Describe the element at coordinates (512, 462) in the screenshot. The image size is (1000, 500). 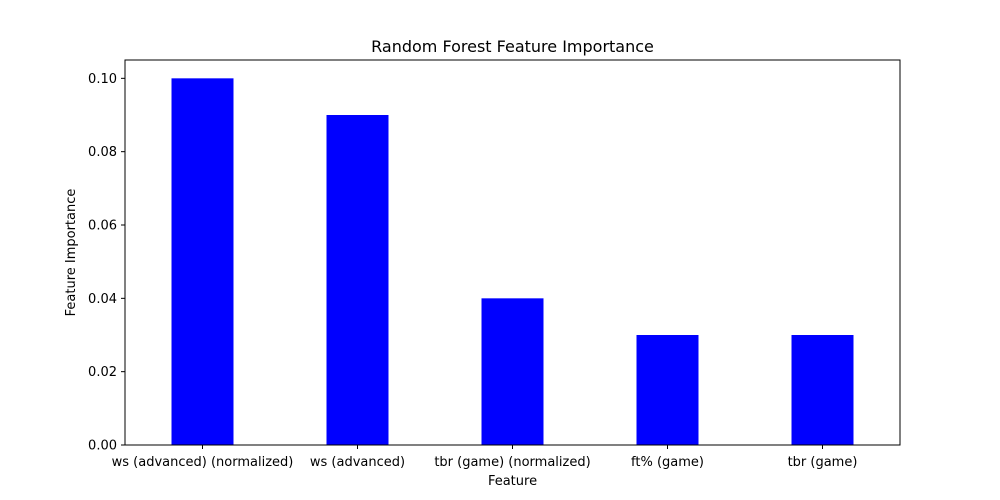
I see `x-tick-label: tbr (game) (normalized)` at that location.